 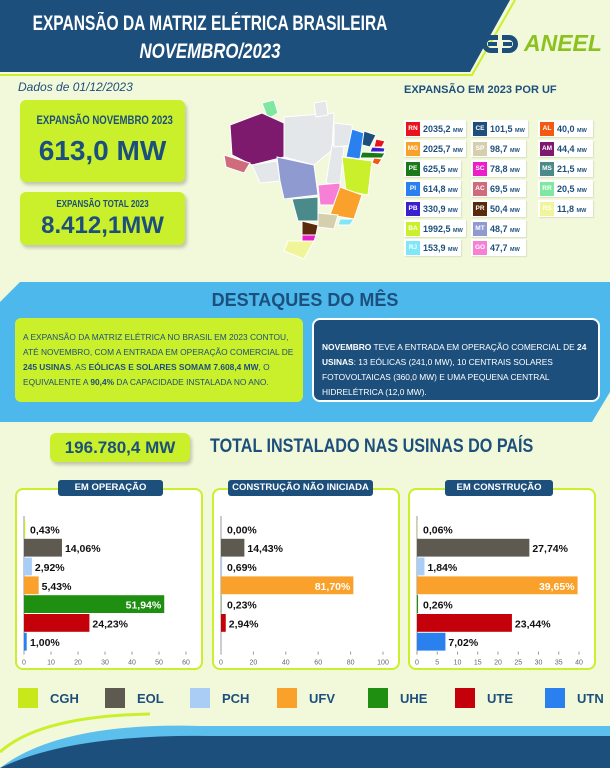 I want to click on uf-code: MG, so click(x=413, y=148).